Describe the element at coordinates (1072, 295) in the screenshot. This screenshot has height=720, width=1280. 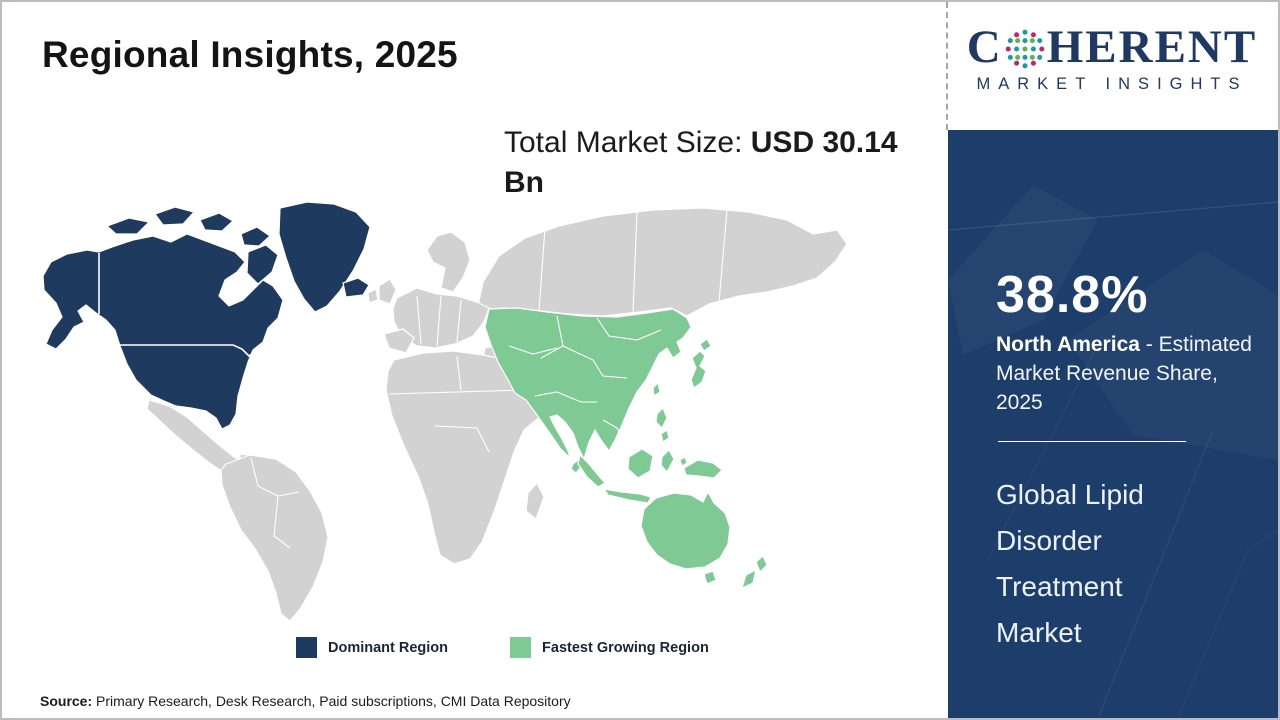
I see `market-share-value: 38.8%` at that location.